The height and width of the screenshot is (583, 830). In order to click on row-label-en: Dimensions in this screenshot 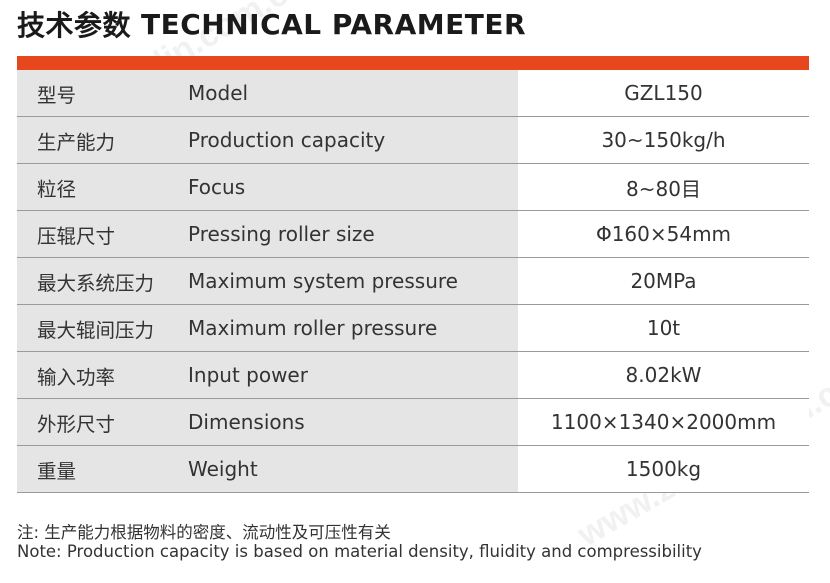, I will do `click(246, 422)`.